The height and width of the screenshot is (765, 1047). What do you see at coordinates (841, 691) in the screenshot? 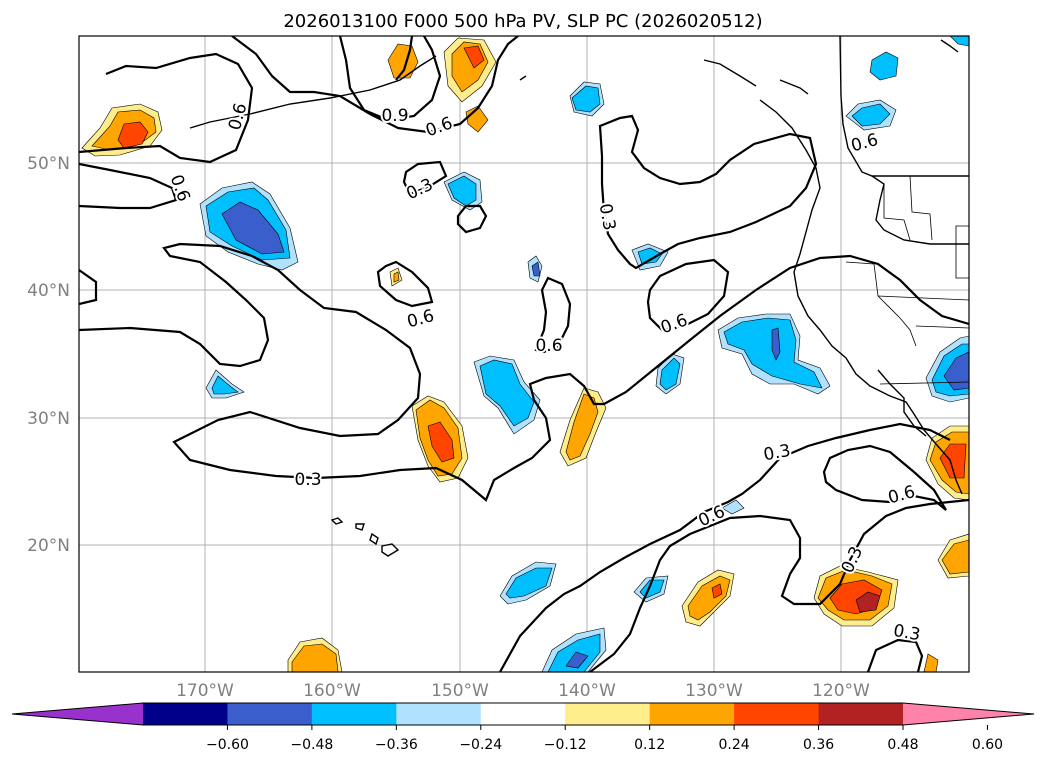
I see `lon-label: 120°W` at bounding box center [841, 691].